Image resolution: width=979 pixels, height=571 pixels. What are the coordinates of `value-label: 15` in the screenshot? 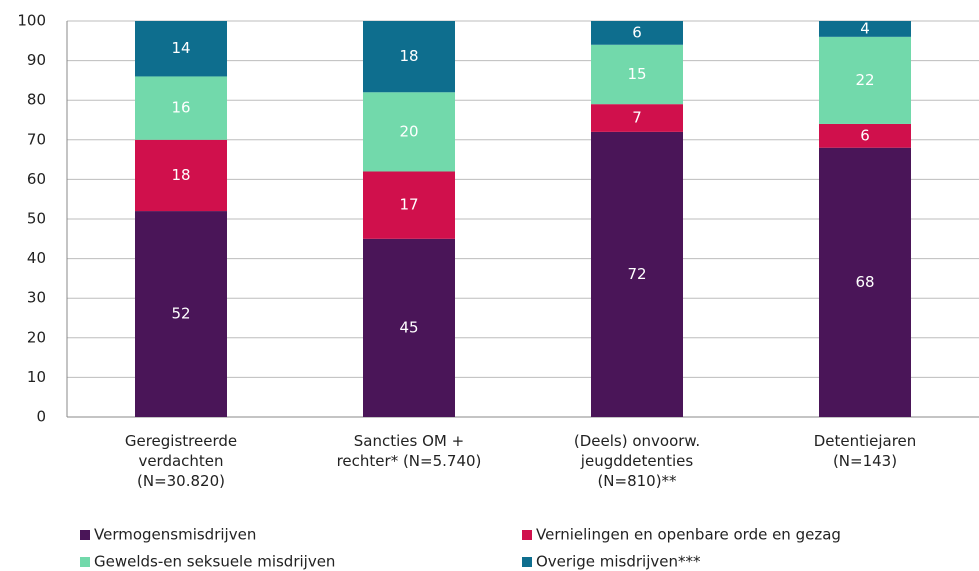 It's located at (636, 74).